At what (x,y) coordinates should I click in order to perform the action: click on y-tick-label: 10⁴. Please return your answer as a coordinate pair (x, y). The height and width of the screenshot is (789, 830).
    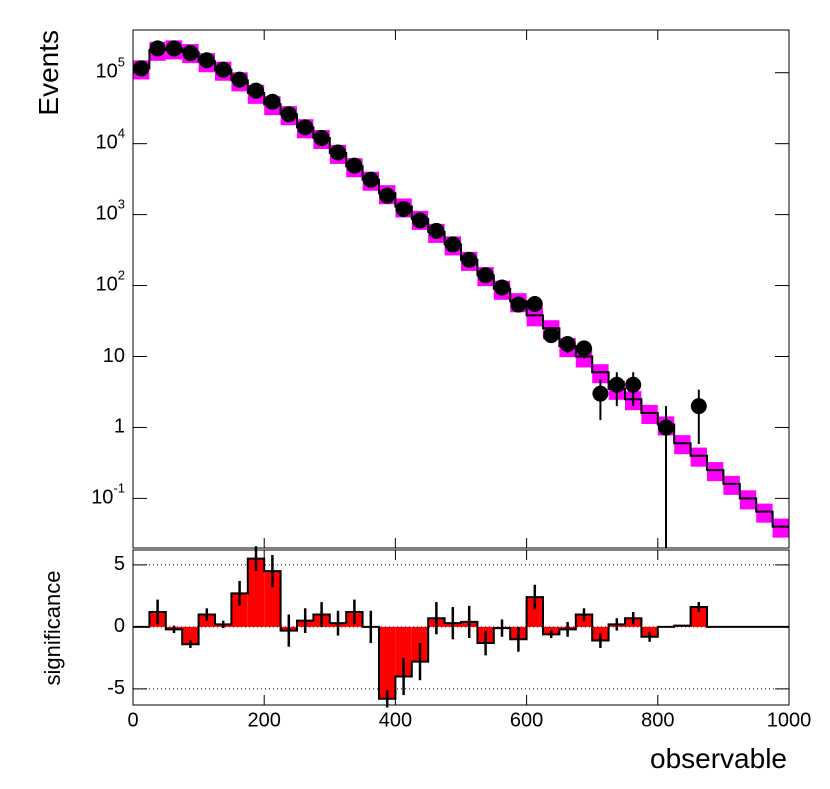
    Looking at the image, I should click on (110, 140).